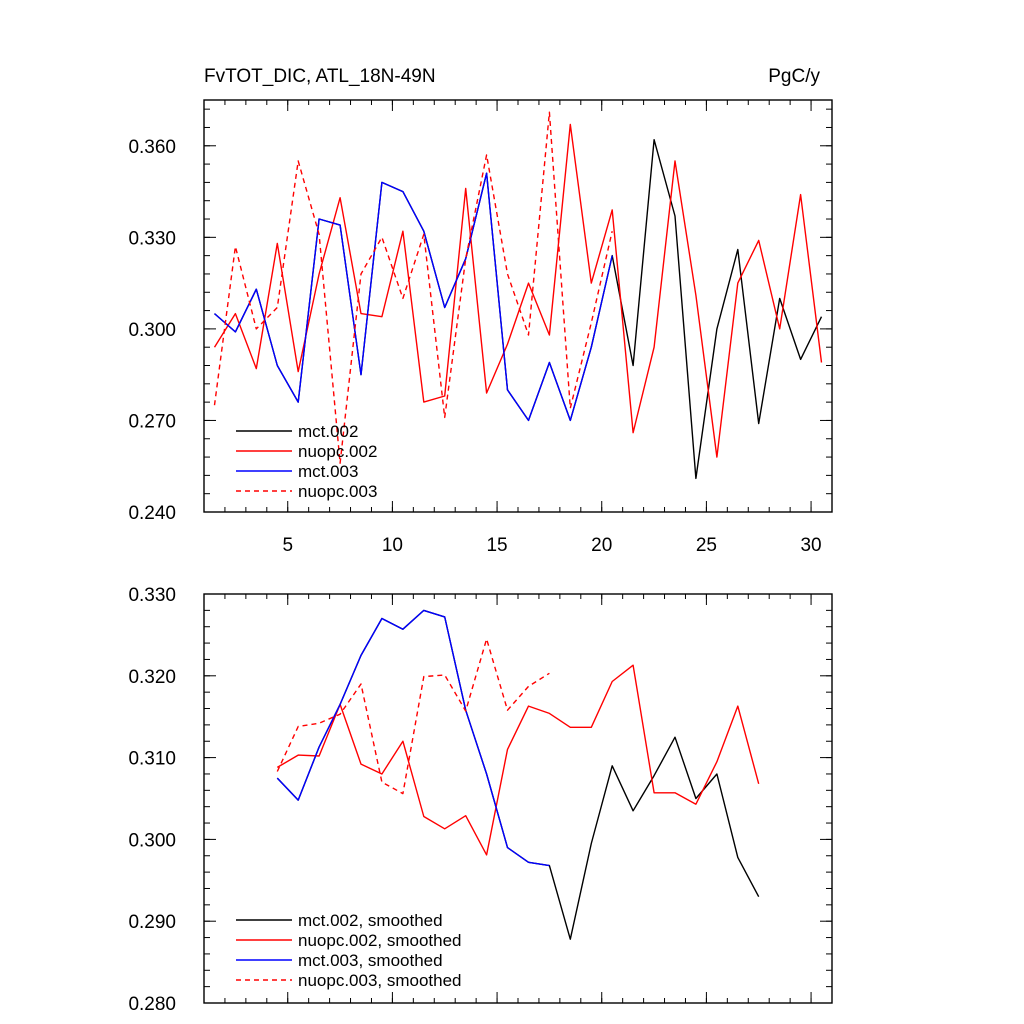  What do you see at coordinates (810, 545) in the screenshot?
I see `x-tick-label: 30` at bounding box center [810, 545].